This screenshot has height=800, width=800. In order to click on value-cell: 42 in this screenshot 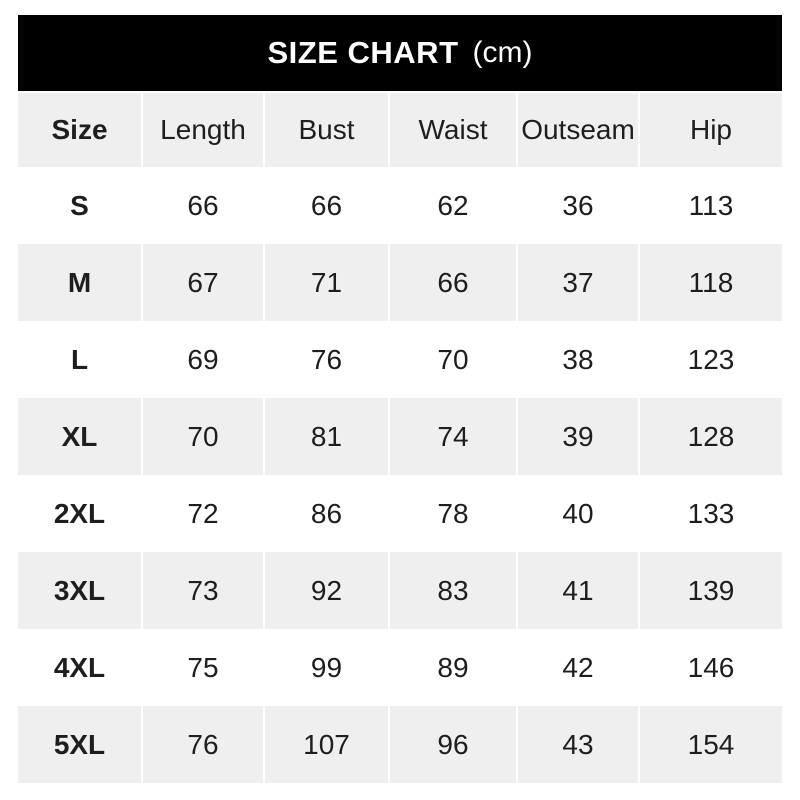, I will do `click(578, 667)`.